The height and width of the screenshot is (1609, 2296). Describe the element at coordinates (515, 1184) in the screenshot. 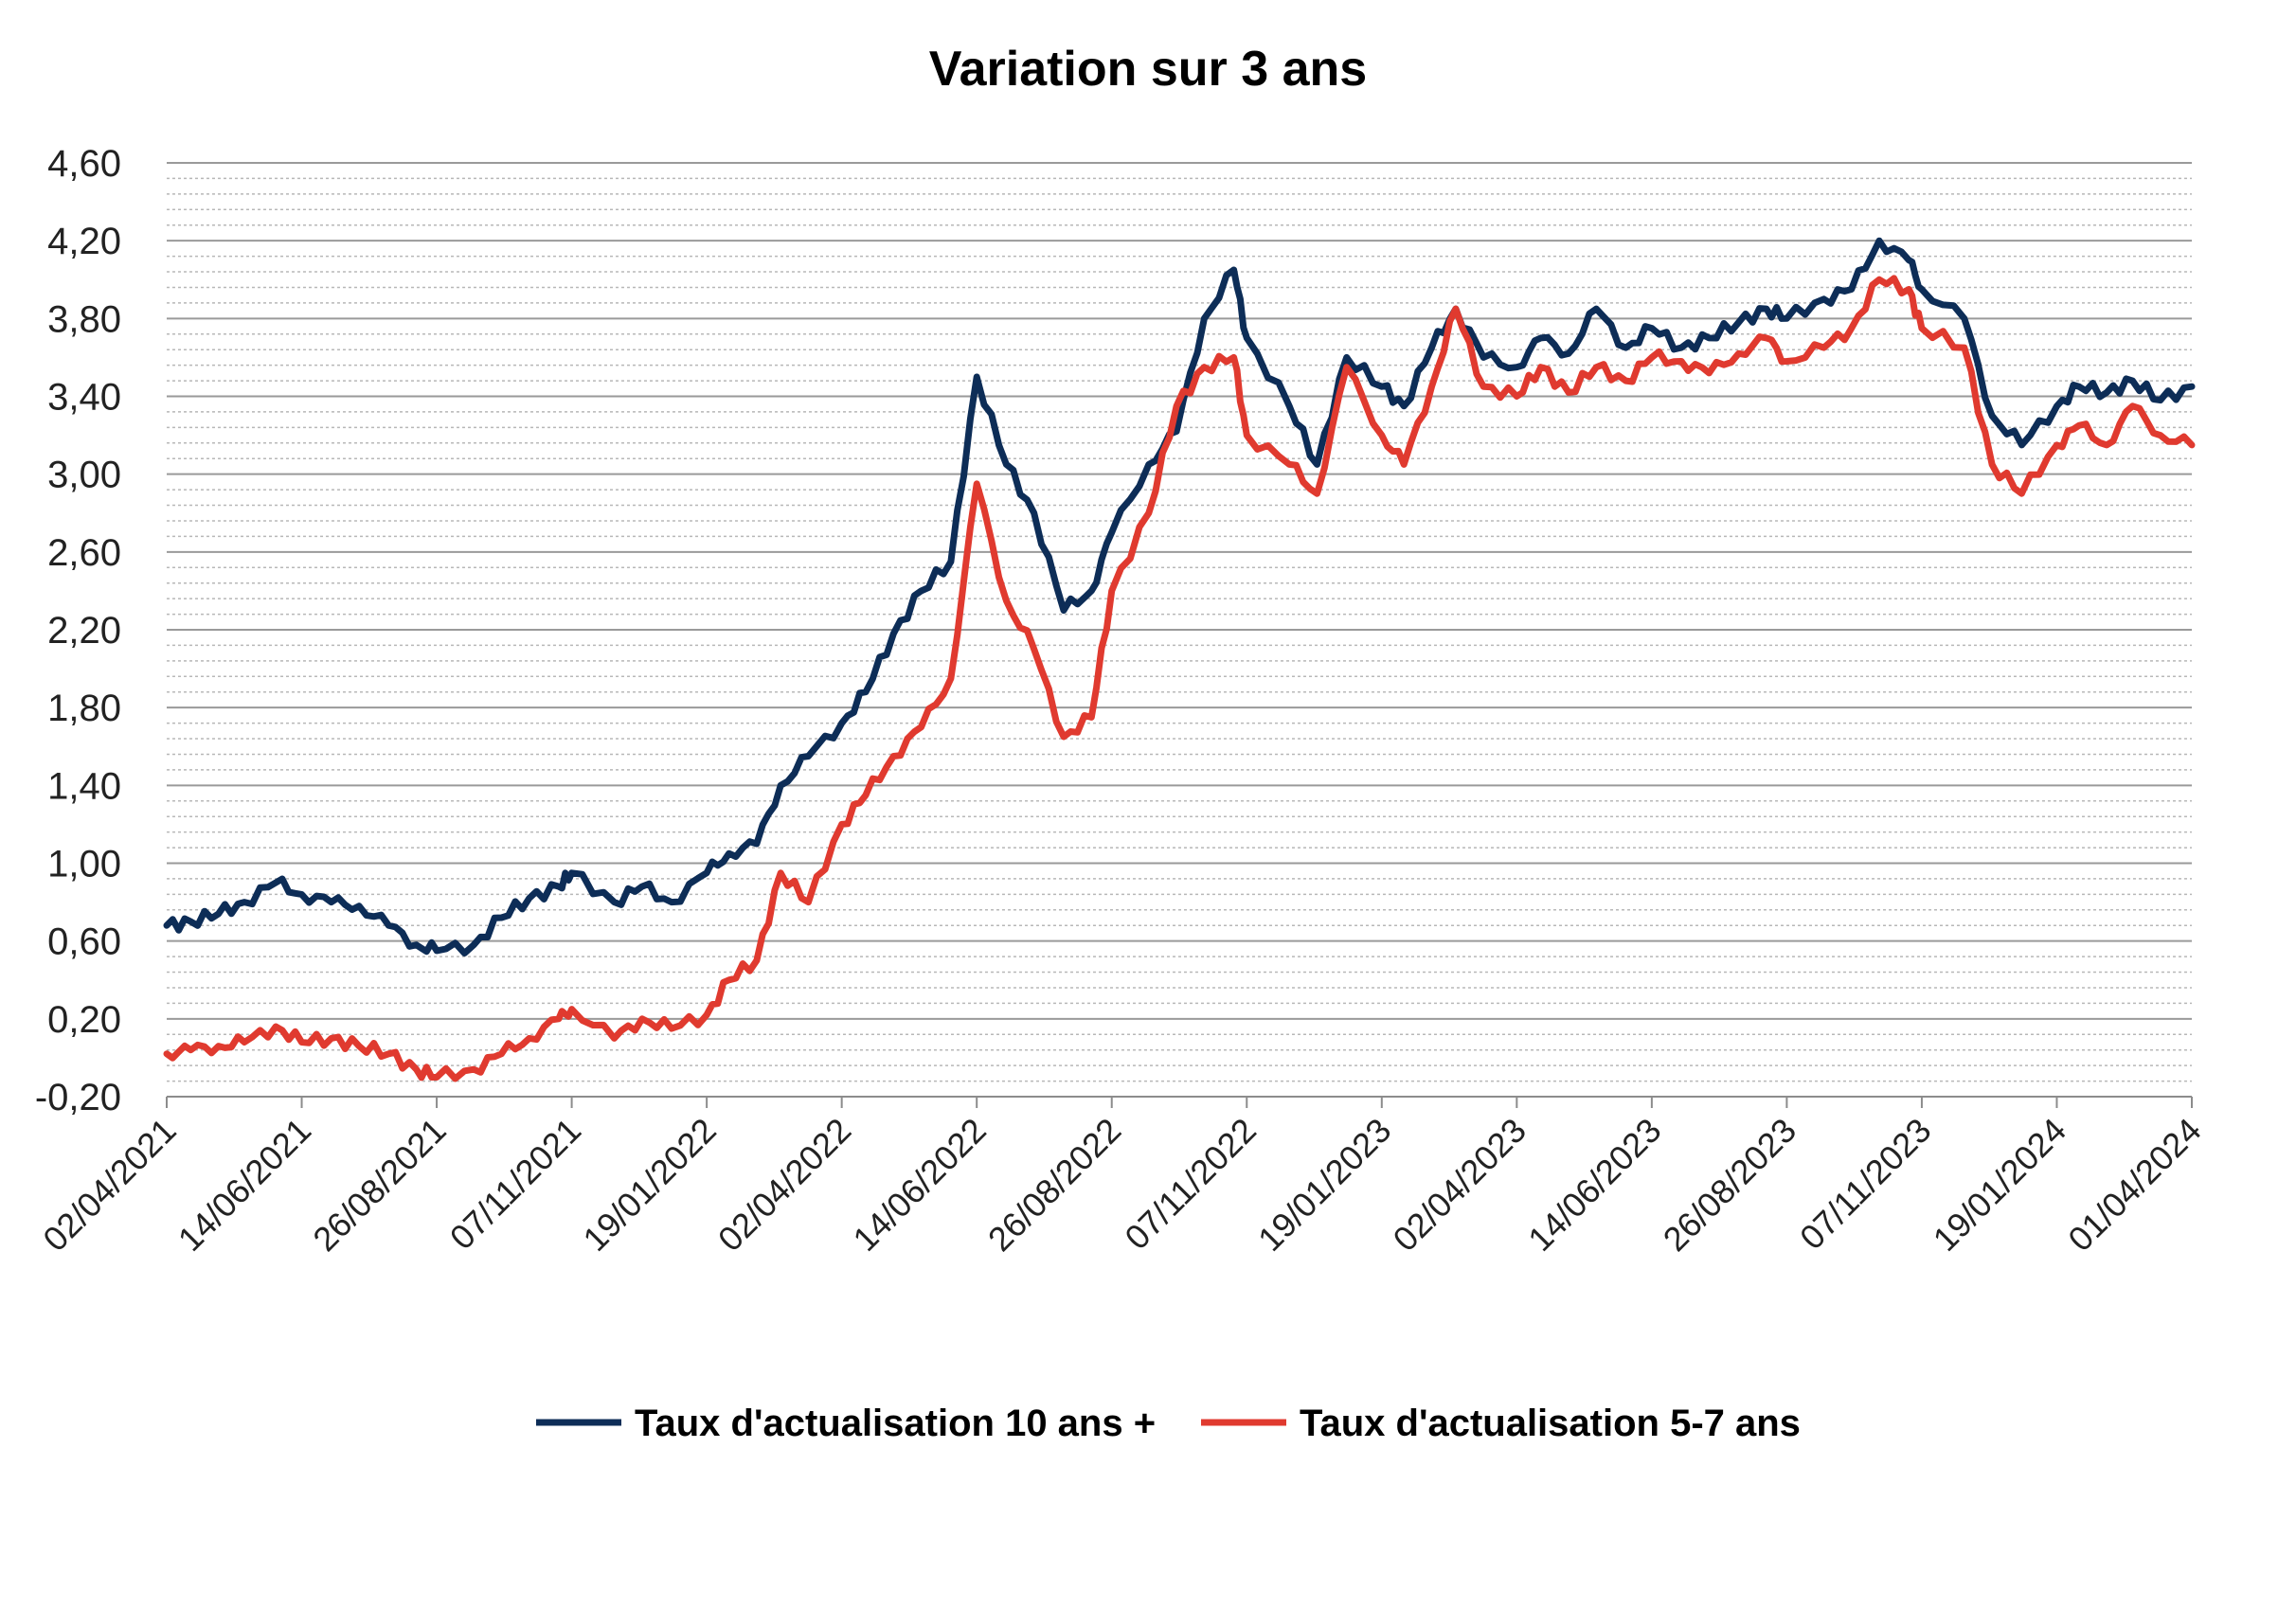

I see `x-tick-label: 07/11/2021` at that location.